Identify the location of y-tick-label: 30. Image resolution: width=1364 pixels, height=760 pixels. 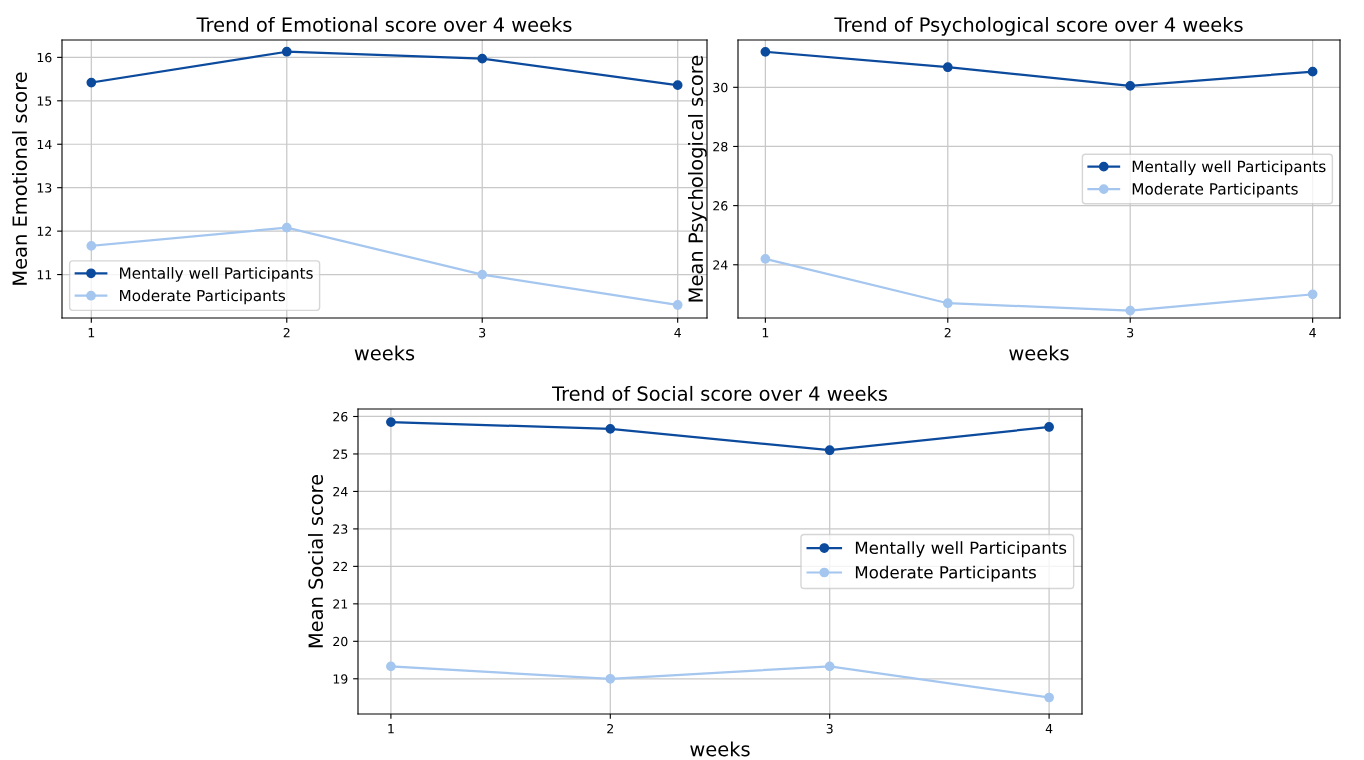
(720, 87).